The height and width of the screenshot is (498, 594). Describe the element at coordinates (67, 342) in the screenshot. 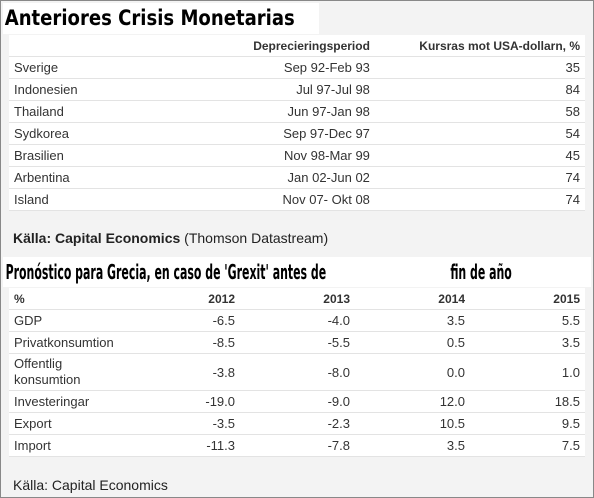

I see `cell: Privatkonsumtion` at that location.